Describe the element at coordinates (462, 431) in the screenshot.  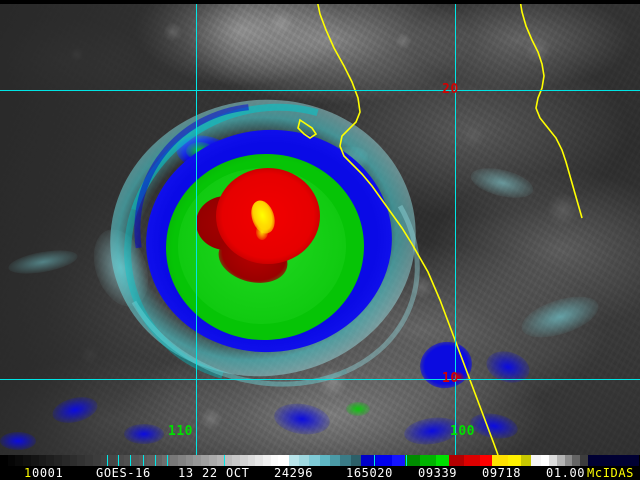
I see `grid-label-lon-100: 100` at that location.